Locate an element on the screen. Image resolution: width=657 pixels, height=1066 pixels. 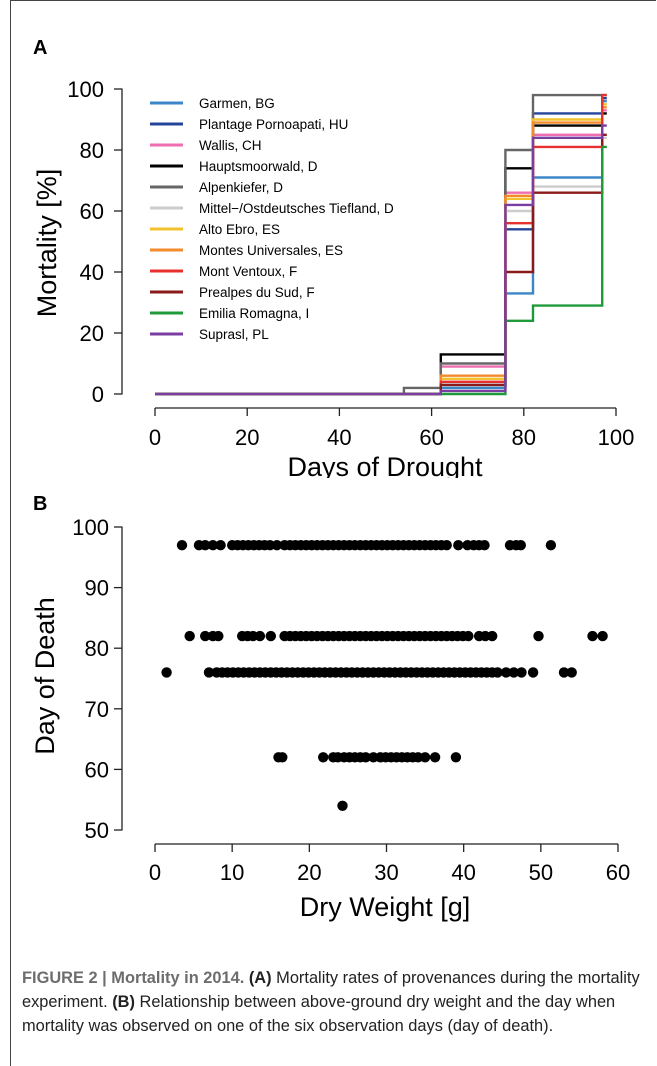
x-tick-label: 80 is located at coordinates (524, 437).